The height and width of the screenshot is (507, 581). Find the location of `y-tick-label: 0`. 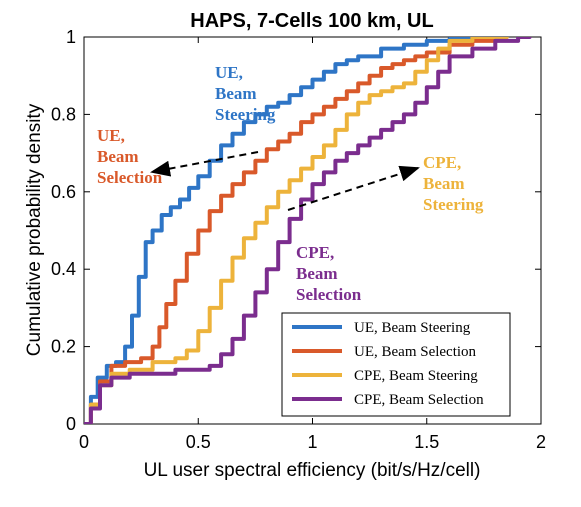

y-tick-label: 0 is located at coordinates (71, 424).